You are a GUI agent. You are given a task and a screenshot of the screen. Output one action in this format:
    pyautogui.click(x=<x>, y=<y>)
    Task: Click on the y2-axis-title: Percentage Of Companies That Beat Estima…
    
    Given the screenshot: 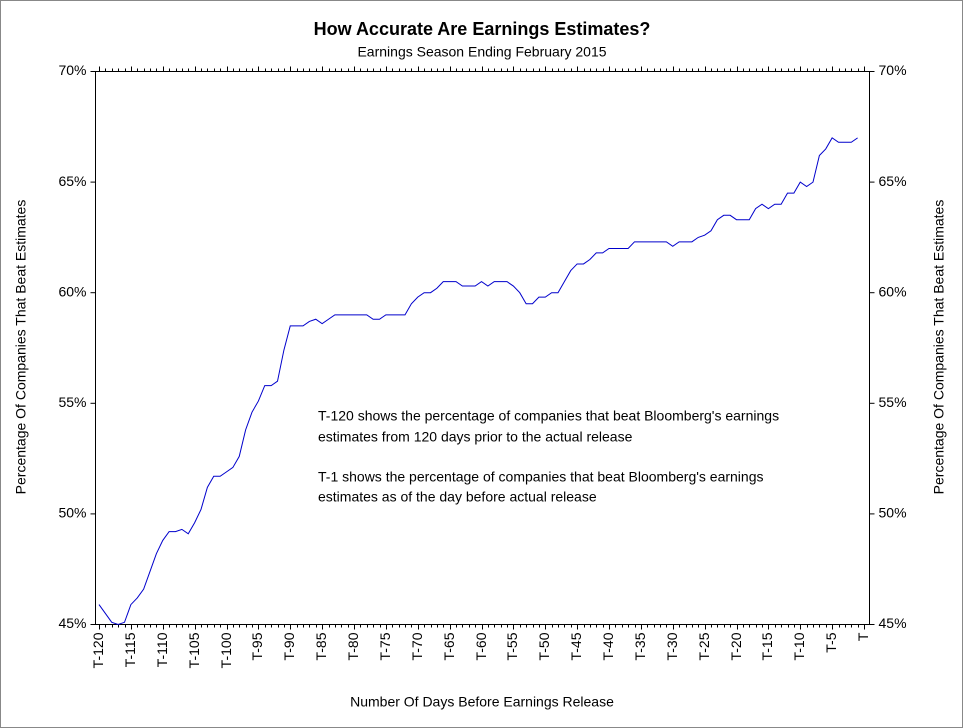 What is the action you would take?
    pyautogui.click(x=939, y=347)
    